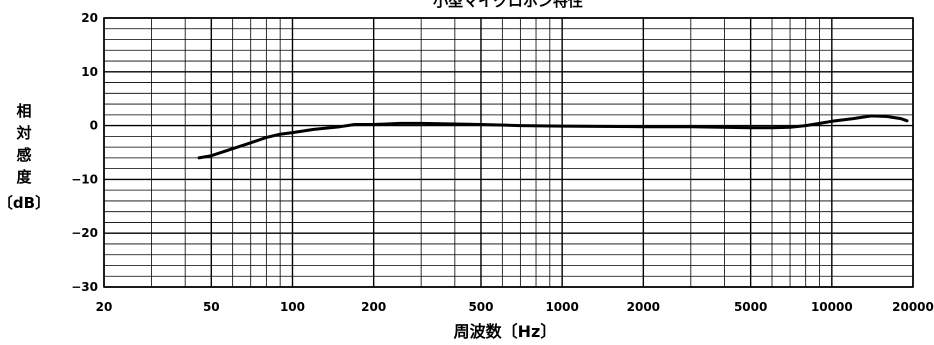 The height and width of the screenshot is (345, 934). I want to click on x-tick-label: 2000, so click(643, 307).